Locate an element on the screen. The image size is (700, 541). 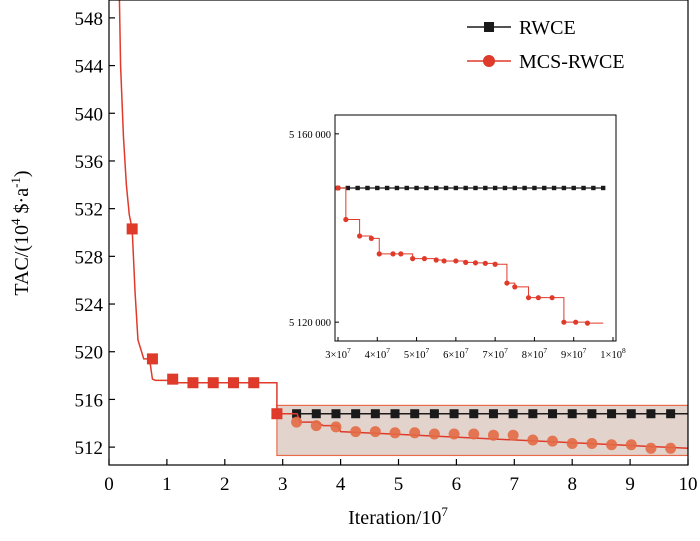
inset-x-tick-label: 4×10⁷ is located at coordinates (378, 353).